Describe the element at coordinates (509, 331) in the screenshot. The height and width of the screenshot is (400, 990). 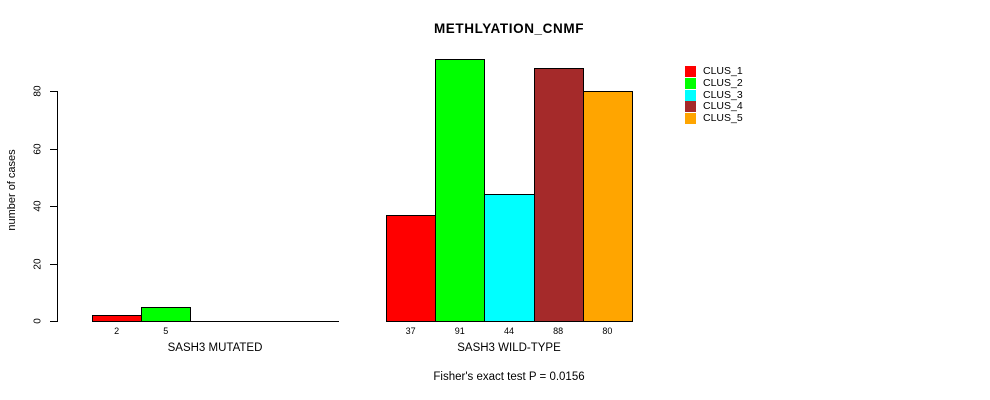
I see `bar-value-label: 44` at that location.